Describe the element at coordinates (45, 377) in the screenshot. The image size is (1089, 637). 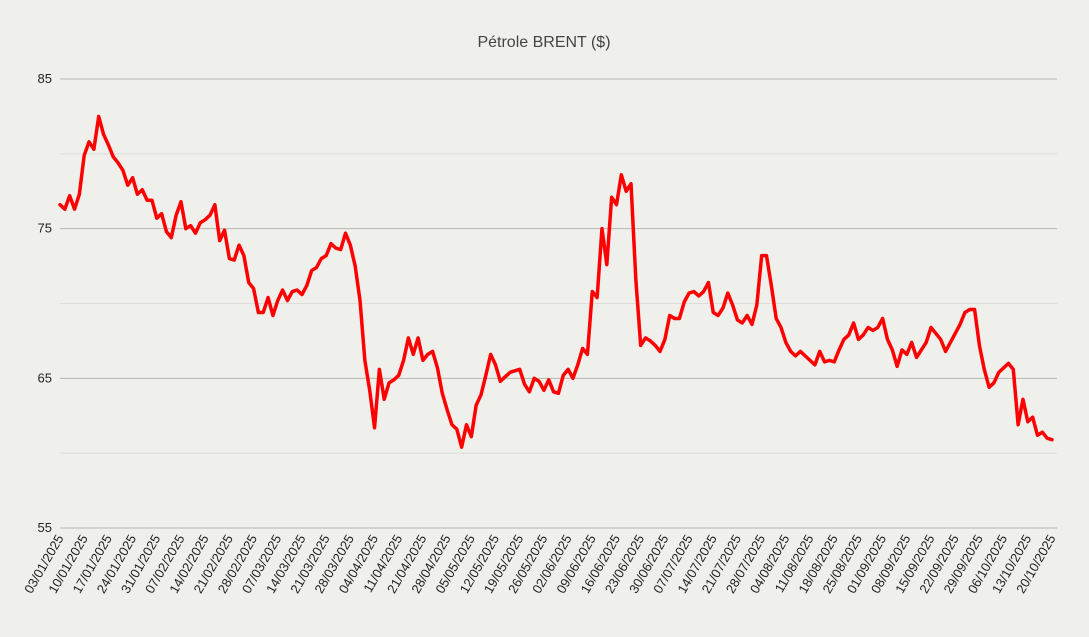
I see `y-tick-label: 65` at that location.